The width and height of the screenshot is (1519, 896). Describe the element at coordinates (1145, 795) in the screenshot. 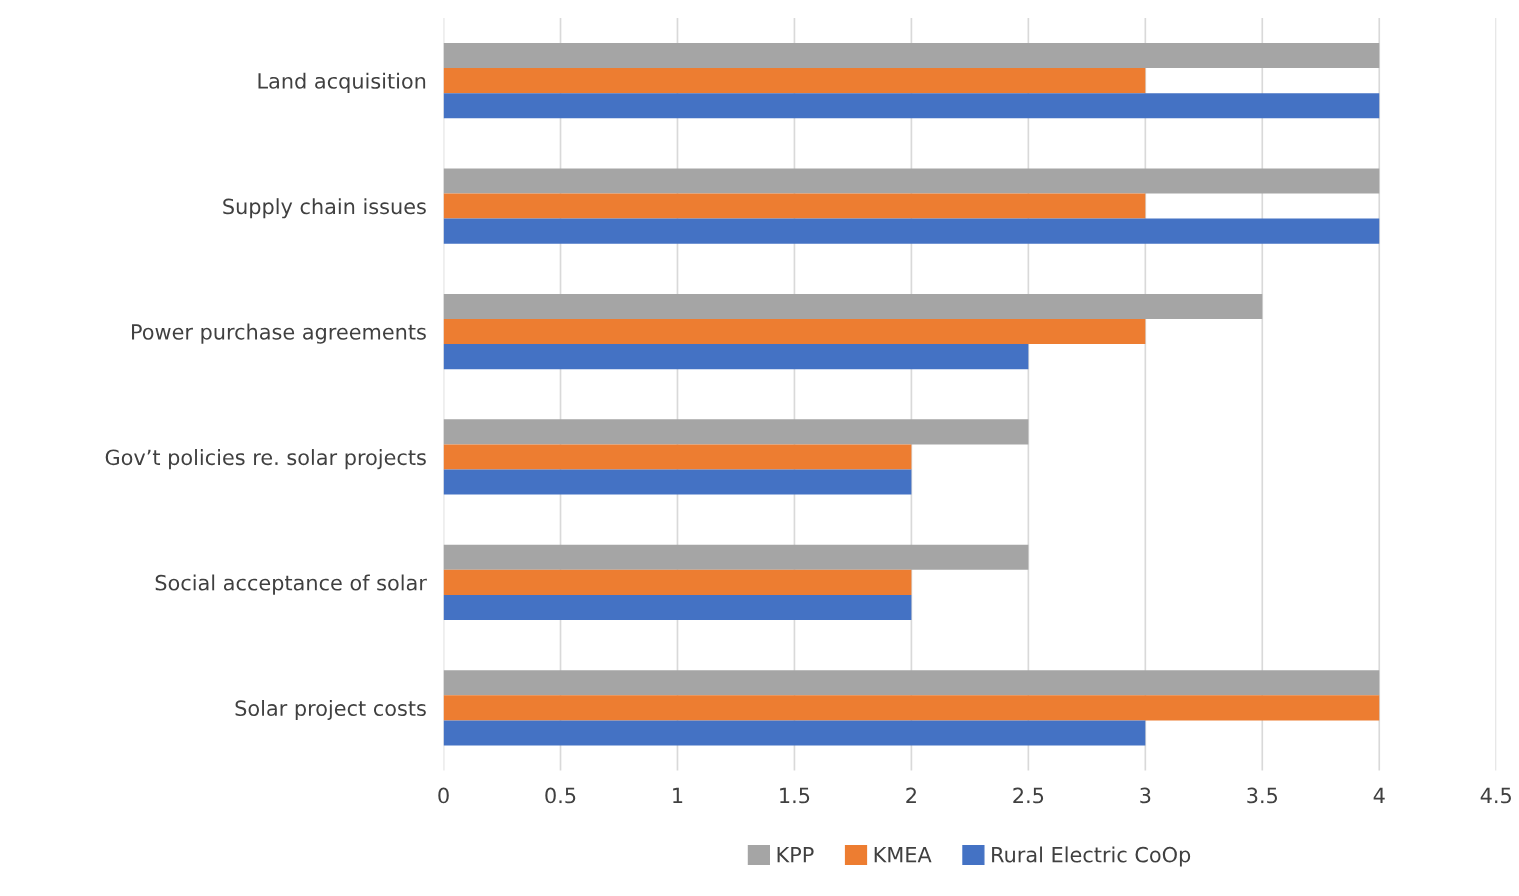

I see `x-tick-label: 3` at that location.